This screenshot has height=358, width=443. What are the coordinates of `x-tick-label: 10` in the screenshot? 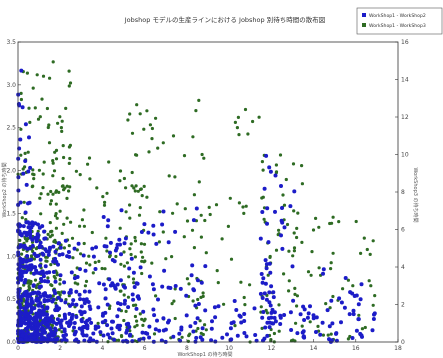 It's located at (229, 348).